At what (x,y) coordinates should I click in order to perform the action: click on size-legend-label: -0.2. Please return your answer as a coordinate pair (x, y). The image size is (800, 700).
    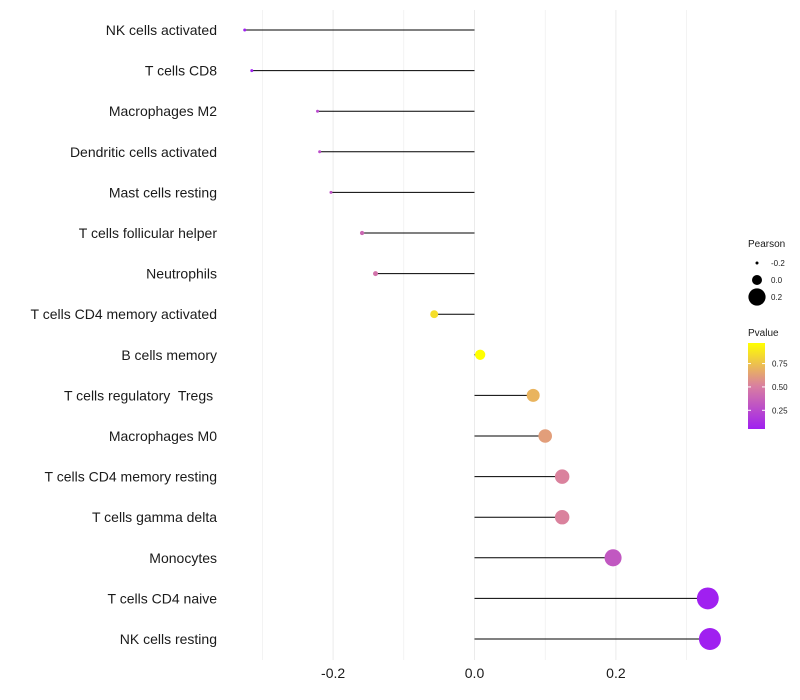
    Looking at the image, I should click on (778, 263).